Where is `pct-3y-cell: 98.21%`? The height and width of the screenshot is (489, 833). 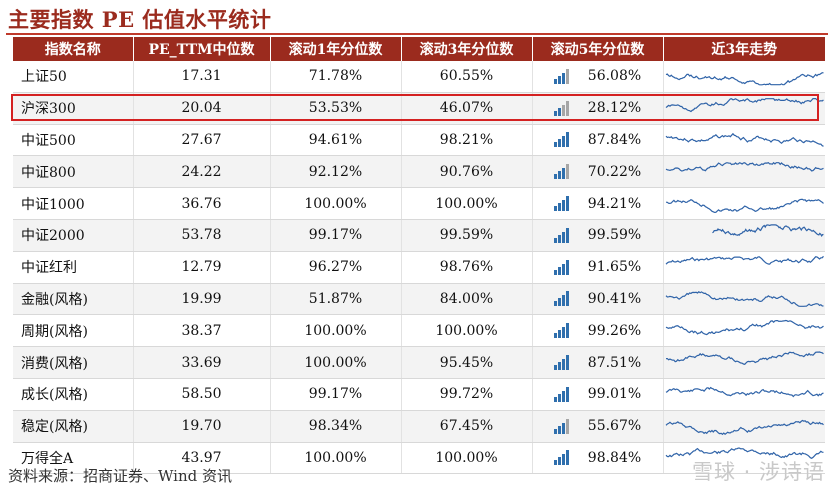 pct-3y-cell: 98.21% is located at coordinates (467, 140).